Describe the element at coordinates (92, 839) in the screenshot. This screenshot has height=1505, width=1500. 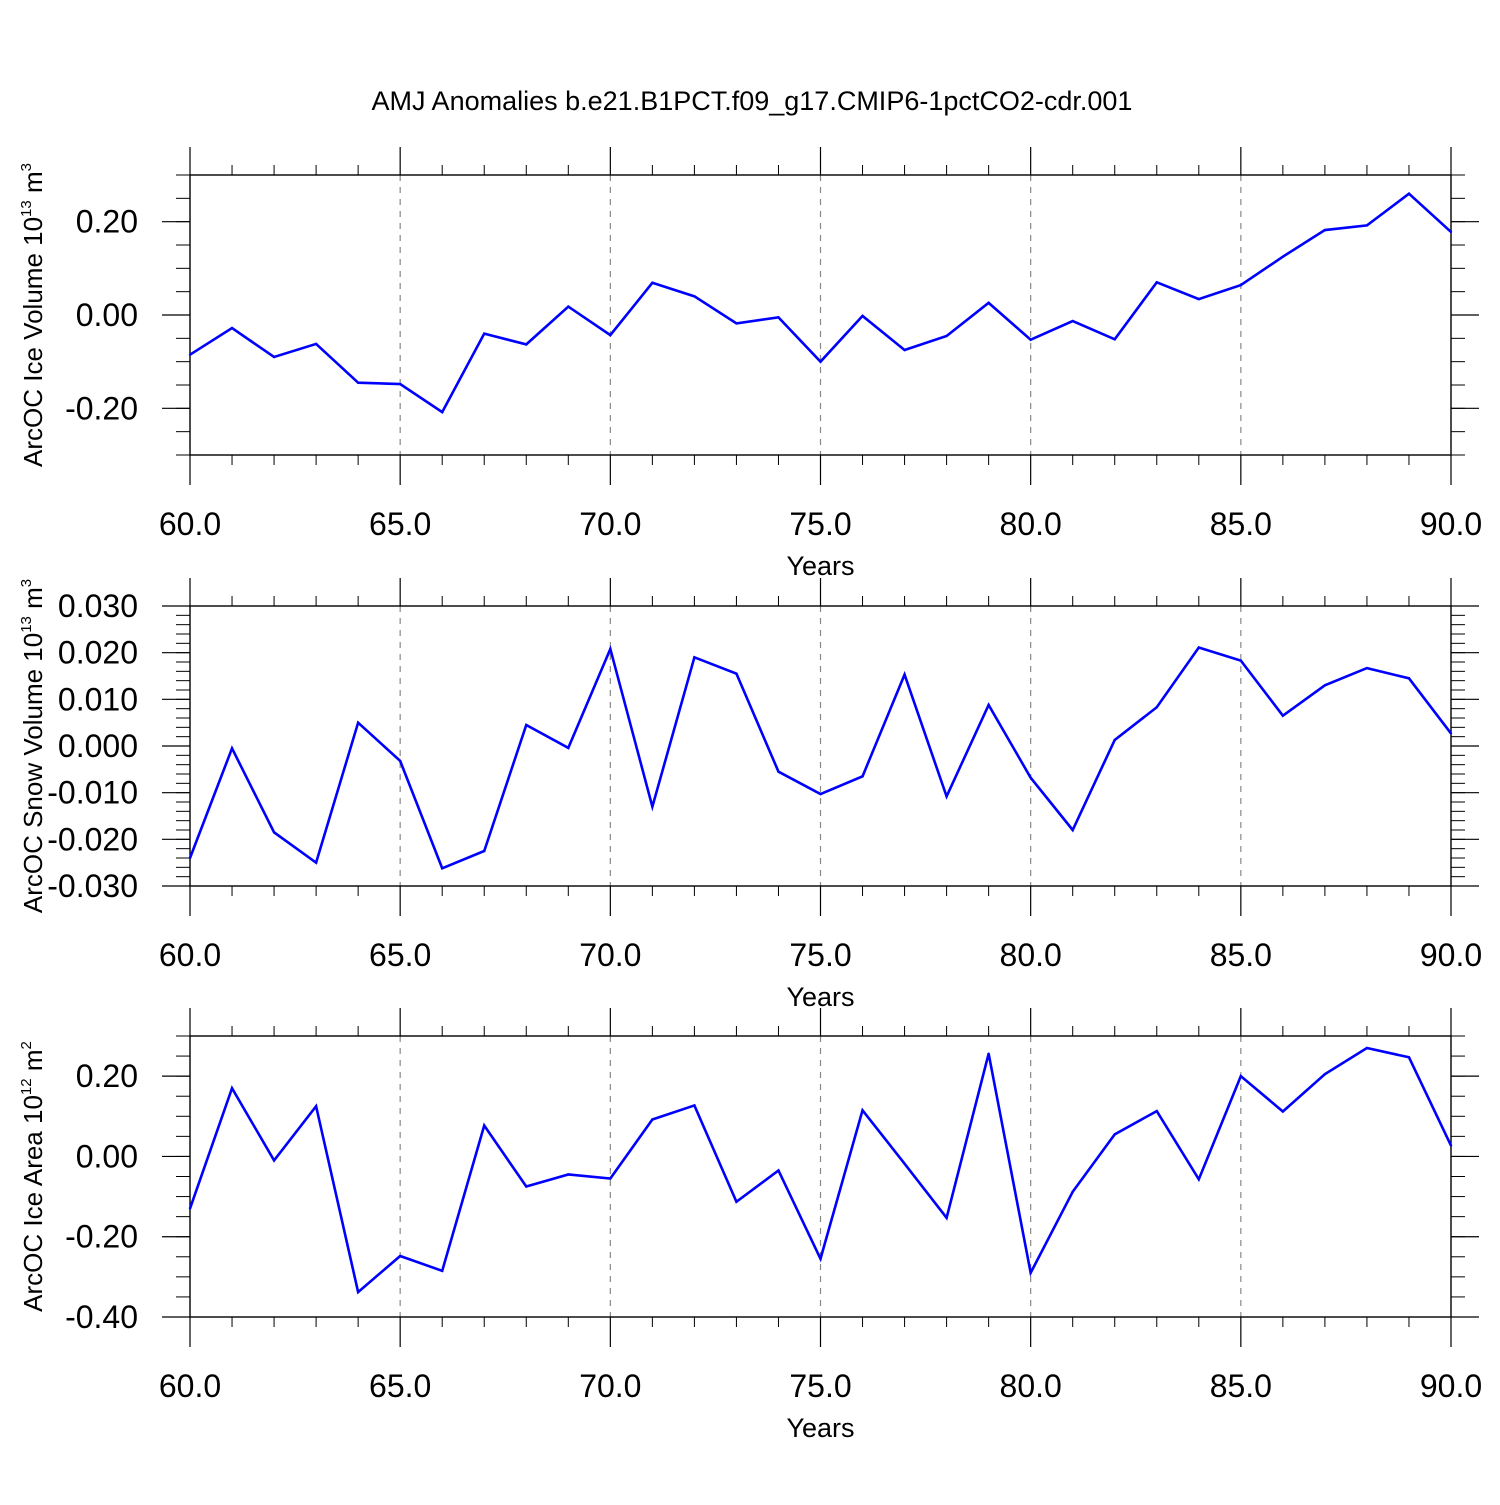
I see `y-tick-label: -0.020` at that location.